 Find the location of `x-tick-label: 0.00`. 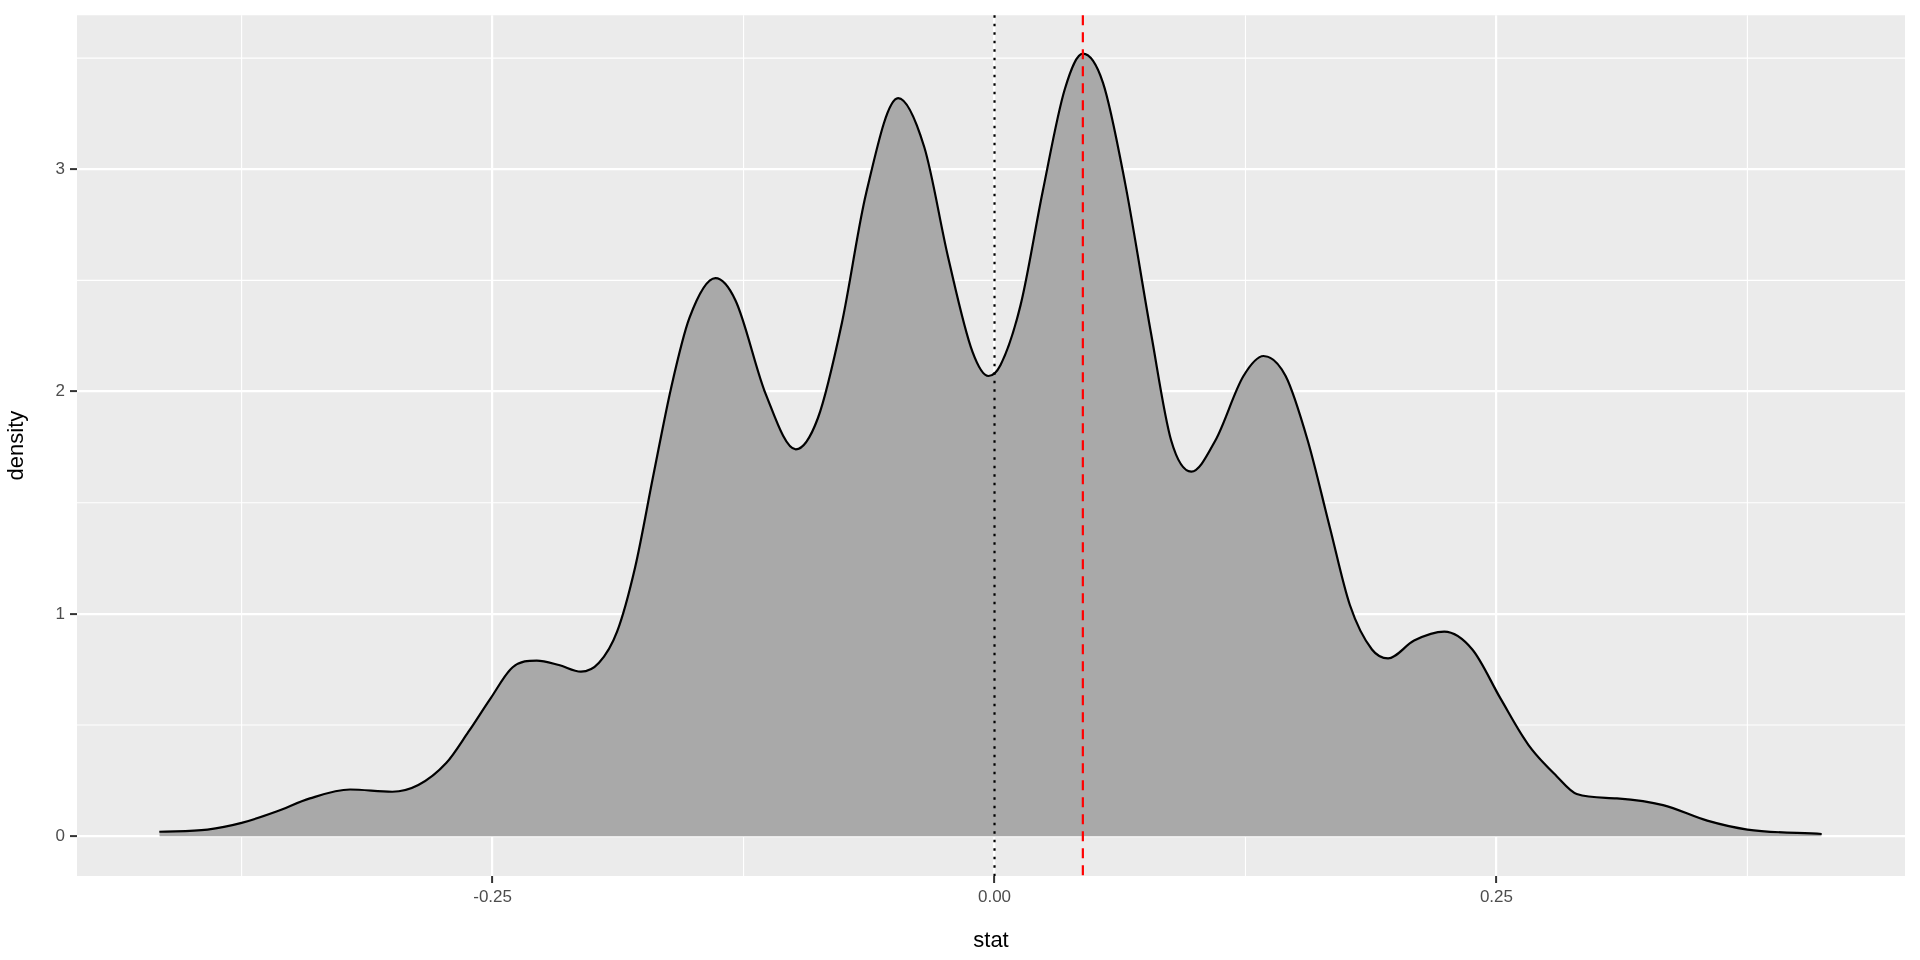

x-tick-label: 0.00 is located at coordinates (994, 896).